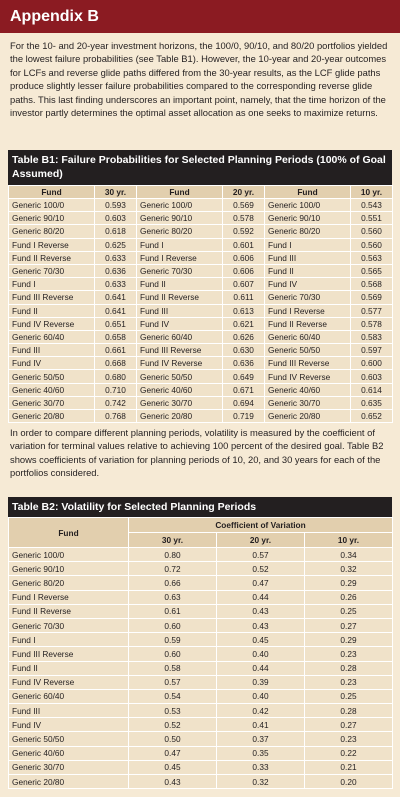 Image resolution: width=400 pixels, height=797 pixels. I want to click on fund-cell: Generic 70/30, so click(68, 625).